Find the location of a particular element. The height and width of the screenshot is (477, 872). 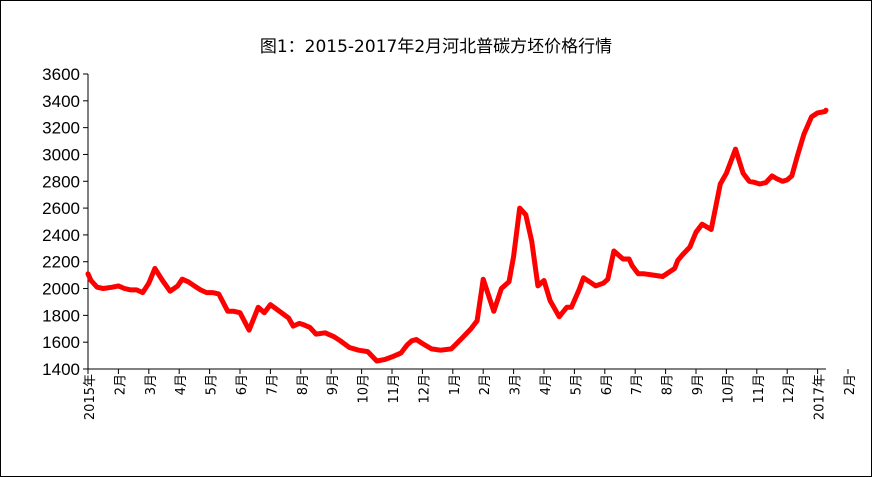

y-tick-label: 3400 is located at coordinates (61, 101).